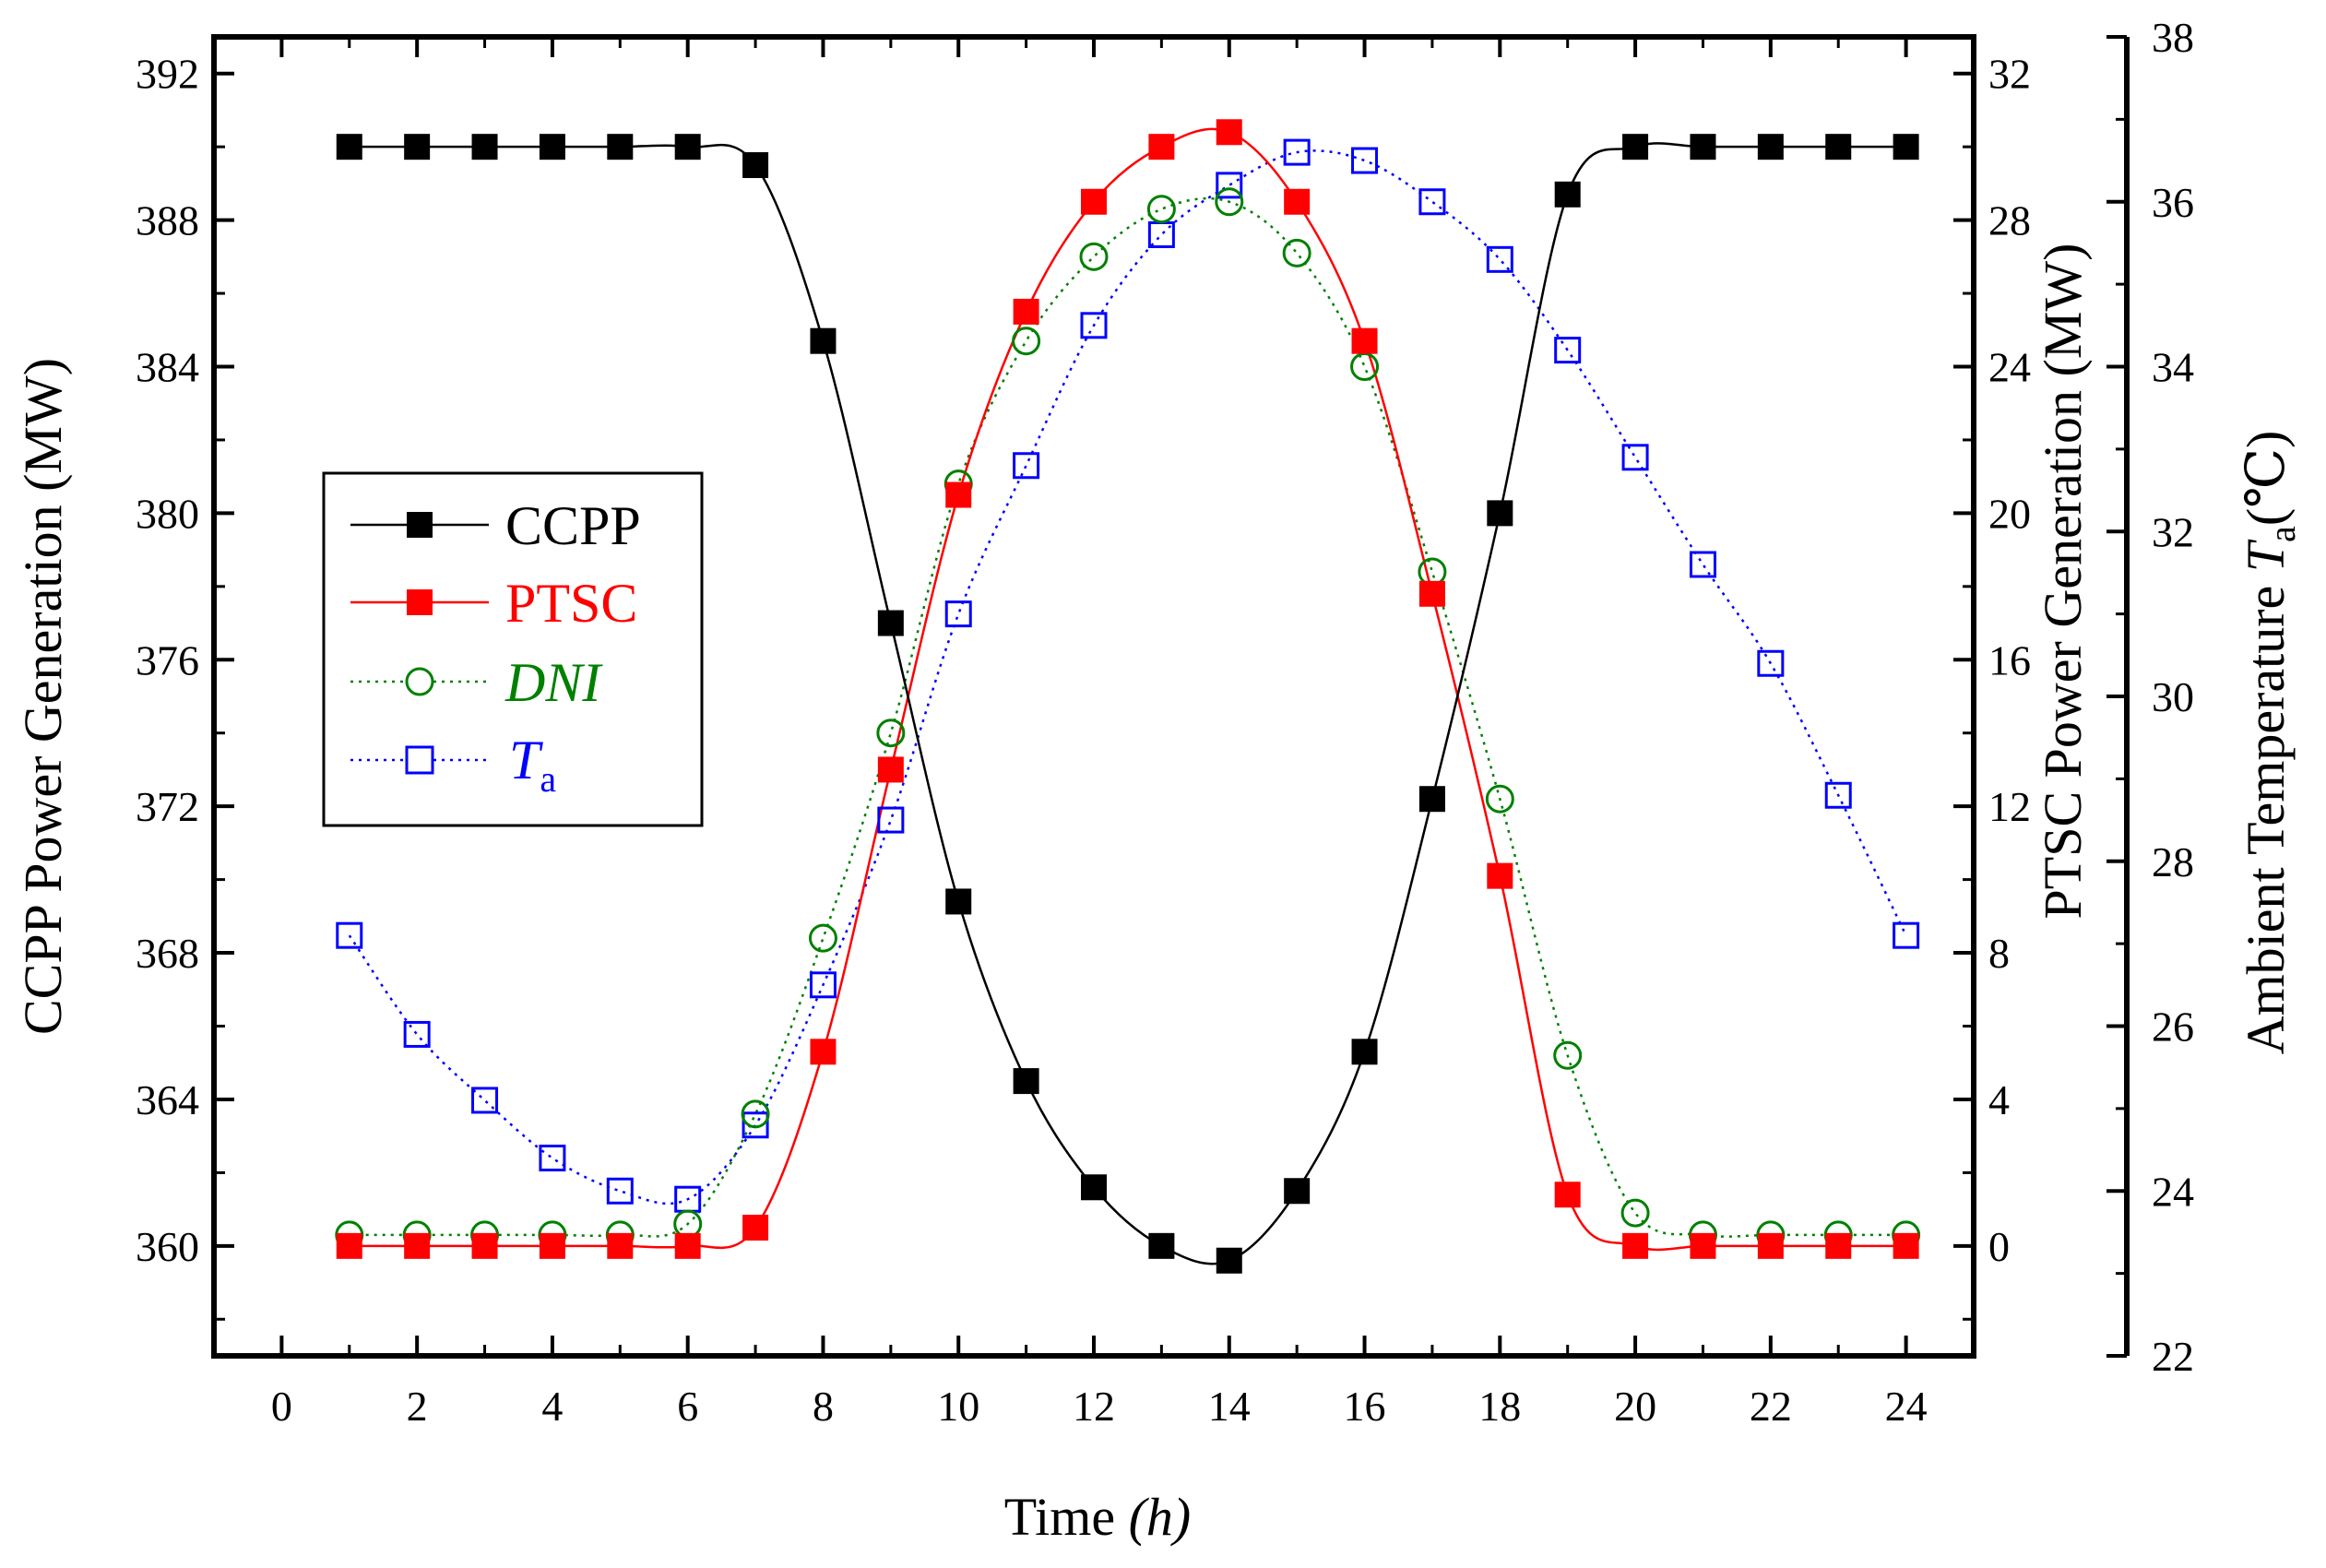  What do you see at coordinates (2063, 582) in the screenshot?
I see `ptsc-axis-title: PTSC Power Generation (MW)` at bounding box center [2063, 582].